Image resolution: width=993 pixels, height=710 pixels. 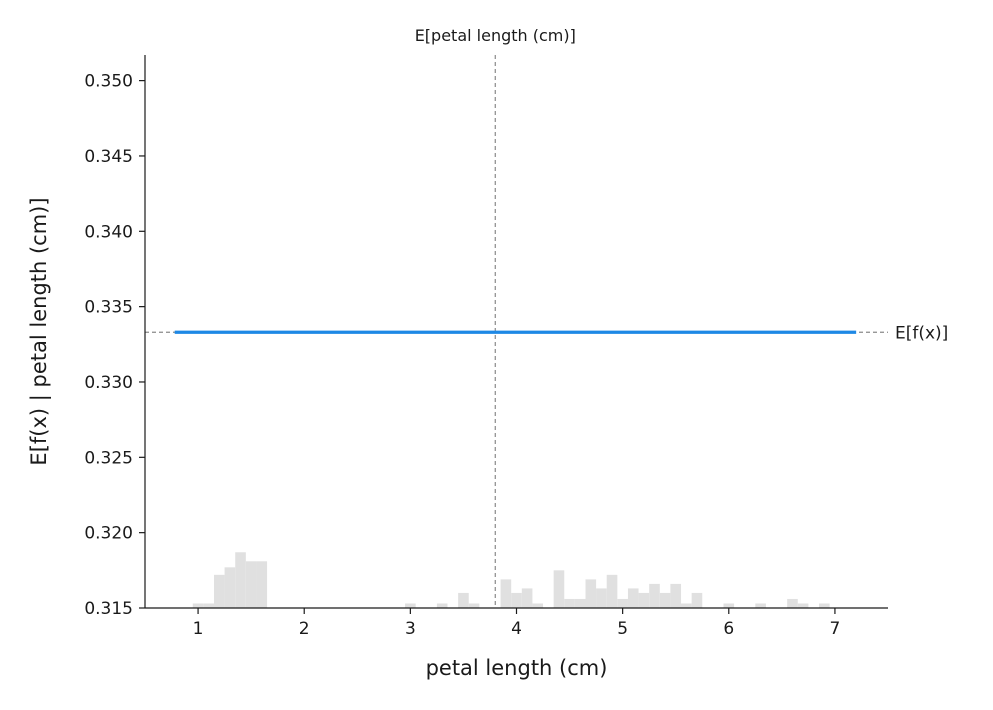 I want to click on y-tick-label: 0.350, so click(x=108, y=82).